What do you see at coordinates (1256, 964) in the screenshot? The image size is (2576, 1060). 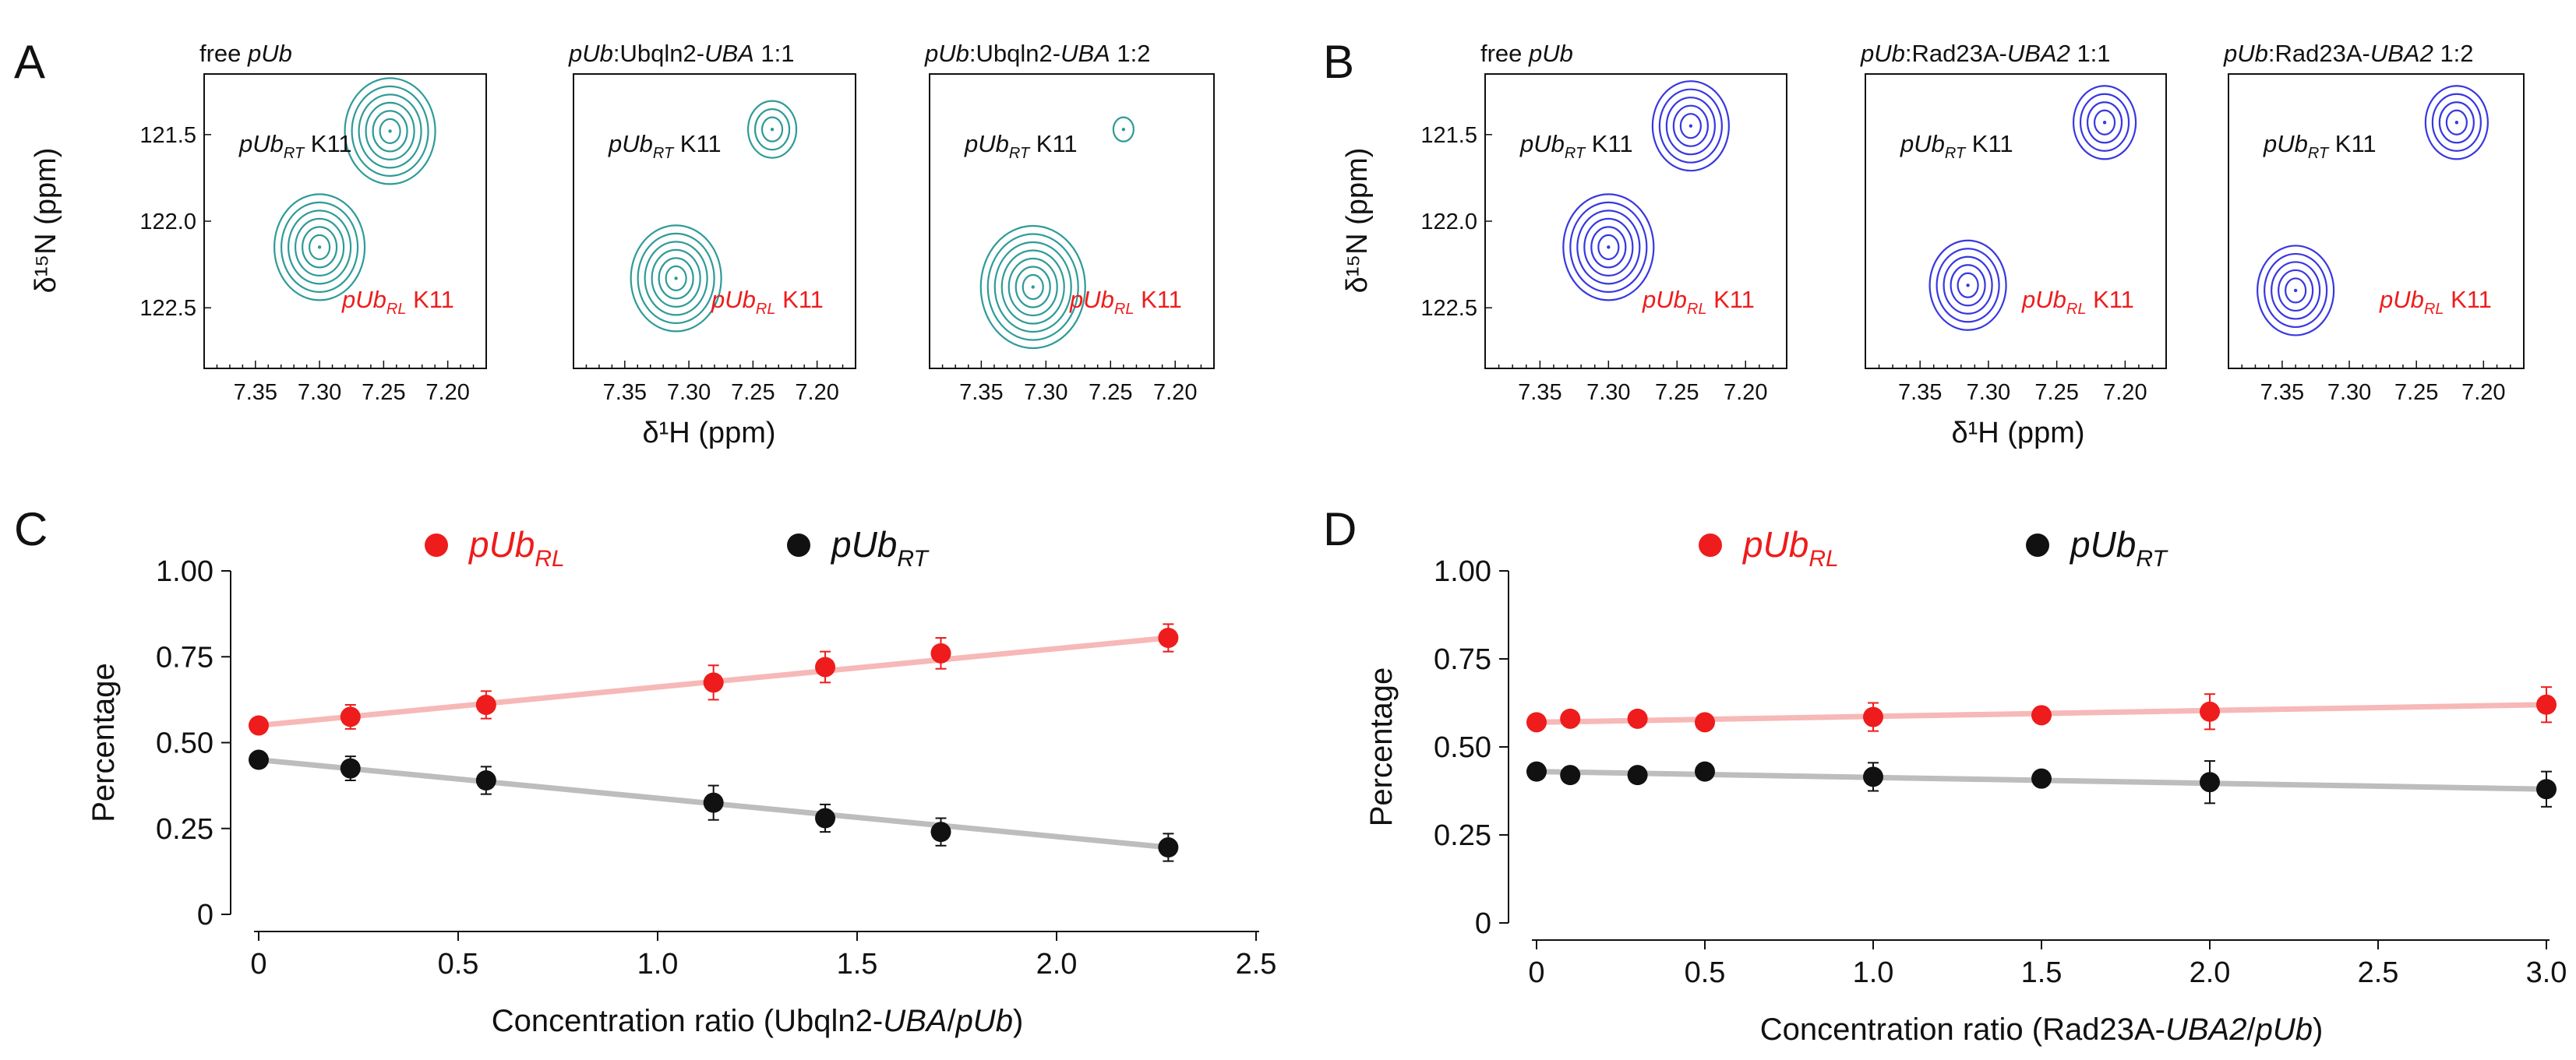 I see `x-tick-label: 2.5` at bounding box center [1256, 964].